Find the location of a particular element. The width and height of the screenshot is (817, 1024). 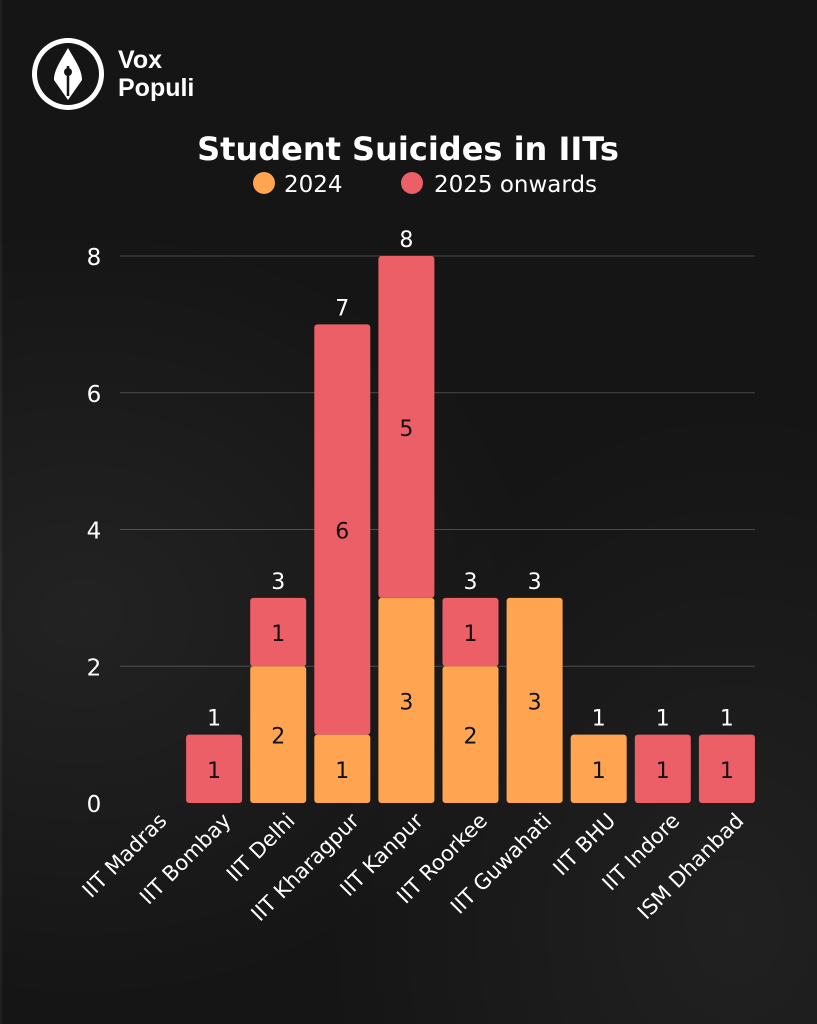

bar-total-label: 7 is located at coordinates (342, 308).